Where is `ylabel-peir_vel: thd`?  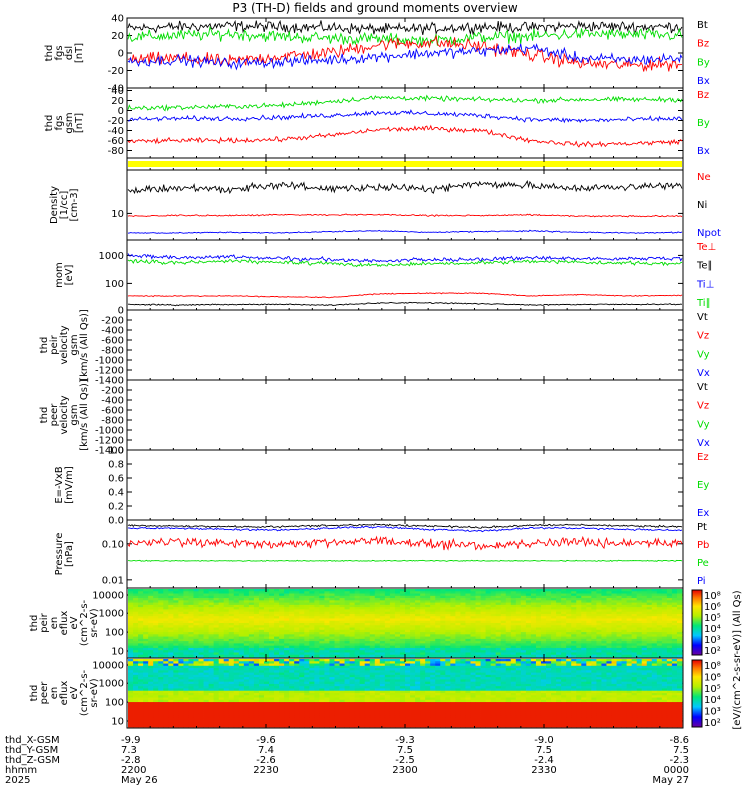
ylabel-peir_vel: thd is located at coordinates (44, 345).